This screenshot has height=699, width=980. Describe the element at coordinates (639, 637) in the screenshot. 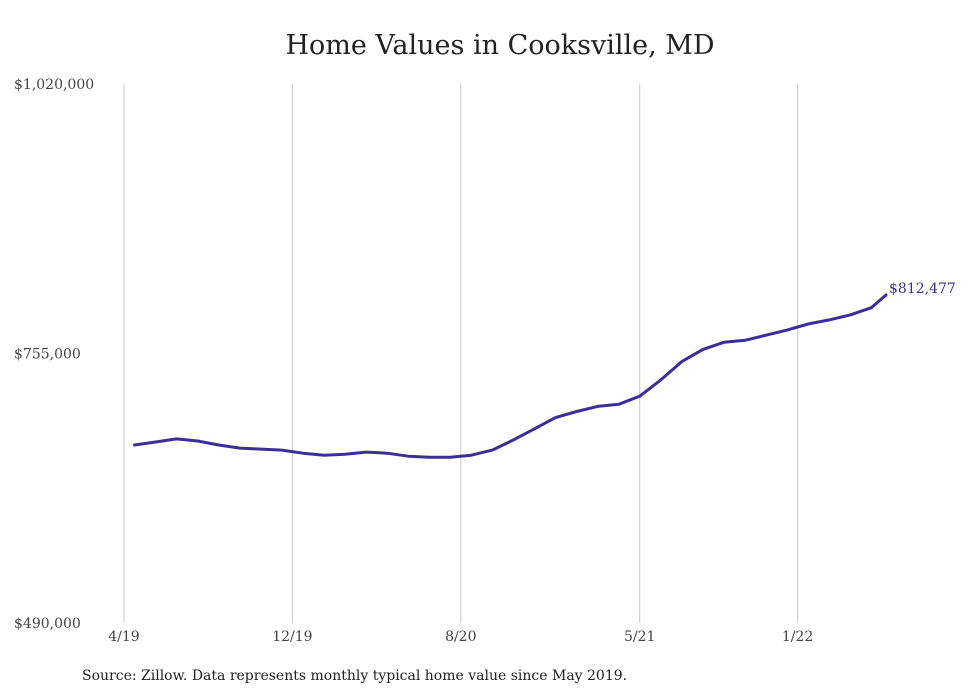

I see `x-tick-label: 5/21` at that location.